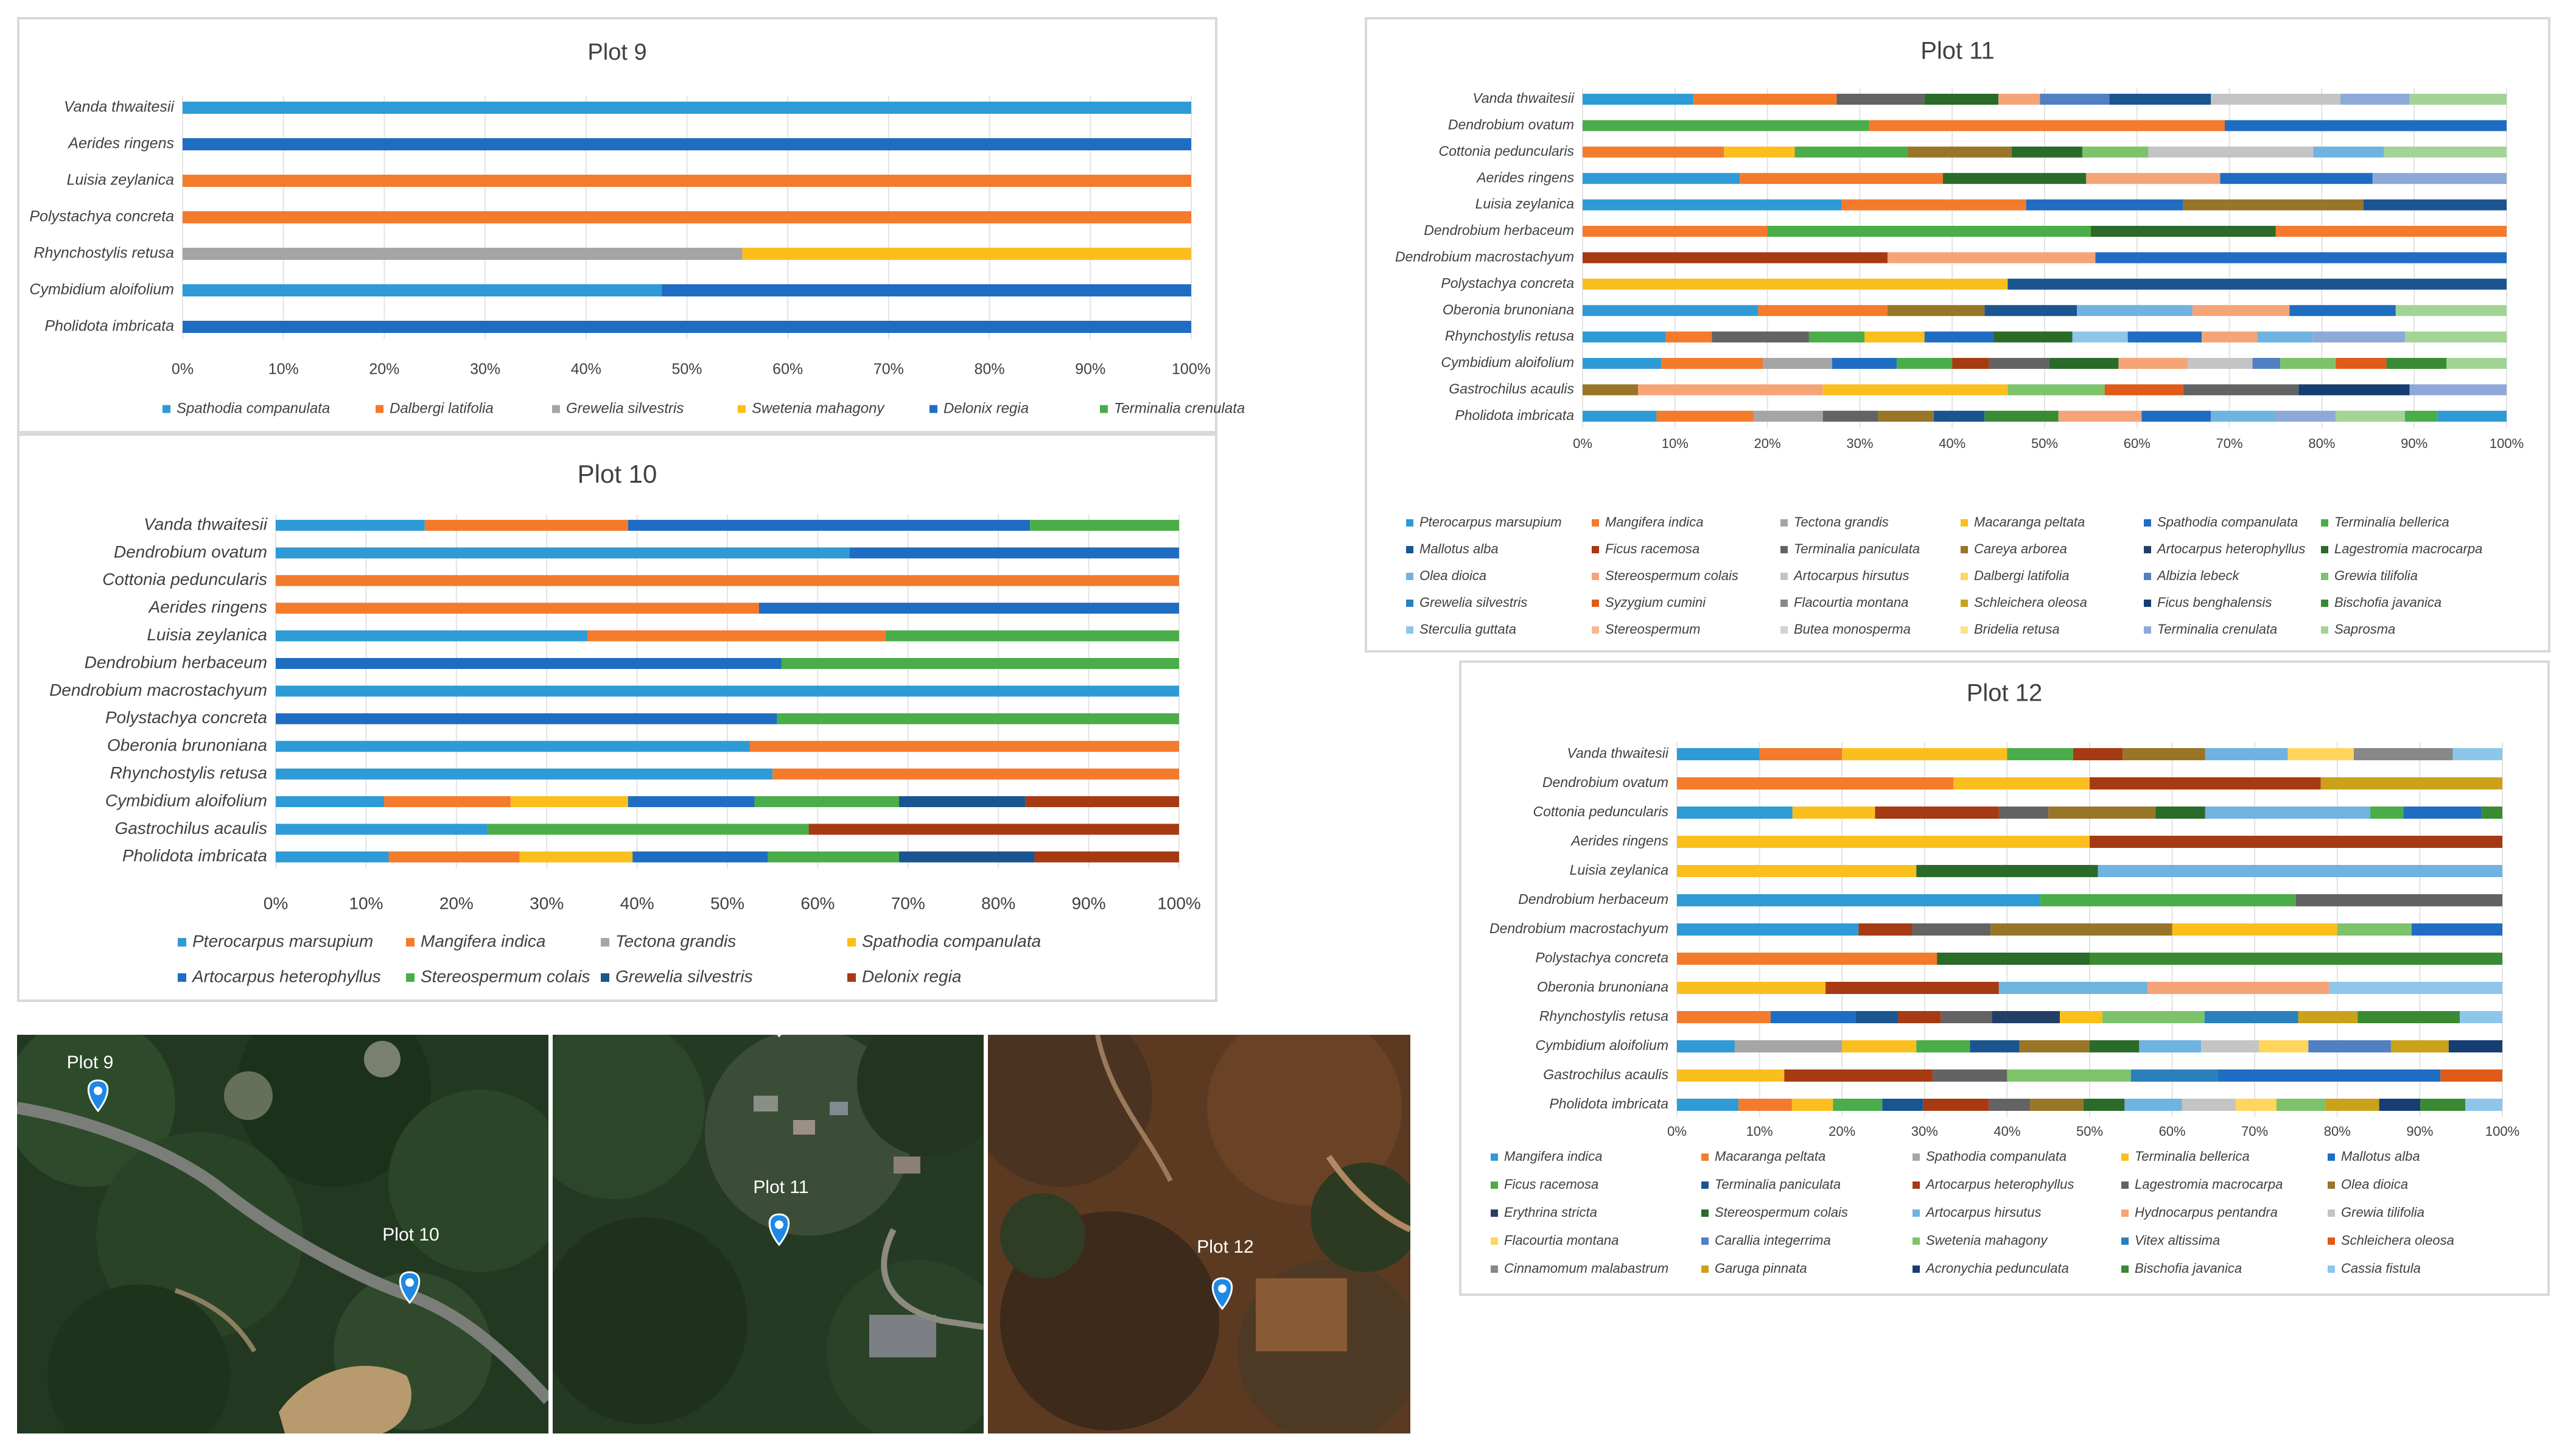 This screenshot has width=2562, height=1456. What do you see at coordinates (617, 474) in the screenshot?
I see `chart-title: Plot 10` at bounding box center [617, 474].